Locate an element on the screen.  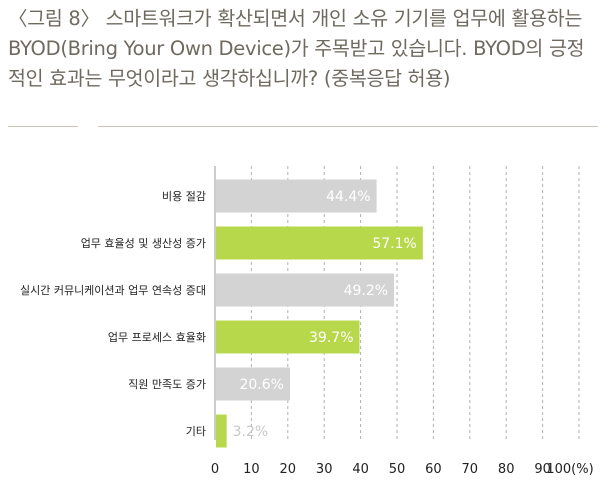
x-tick-label-30: 30 is located at coordinates (324, 469).